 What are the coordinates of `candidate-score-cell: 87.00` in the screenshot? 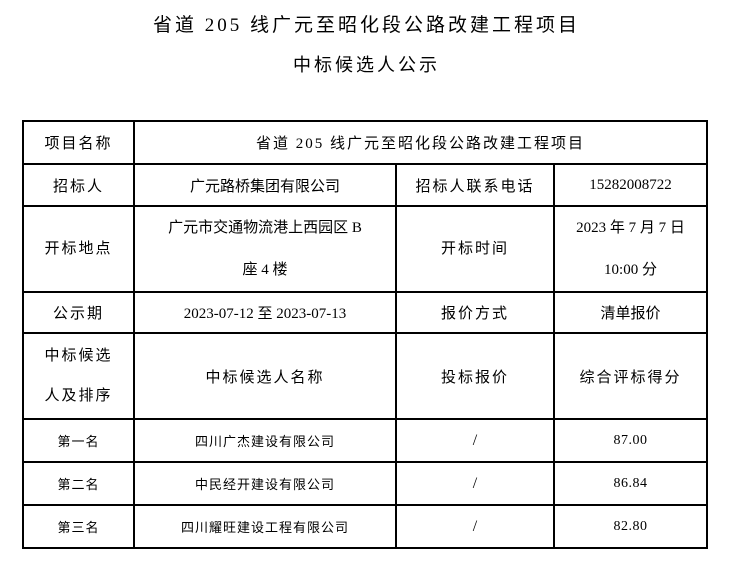 It's located at (630, 440).